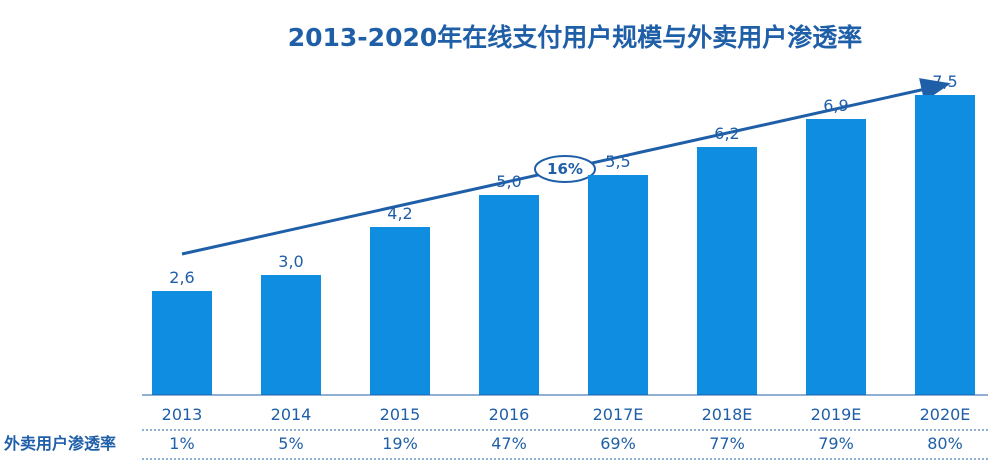  I want to click on x-tick-label-2015: 2015, so click(400, 414).